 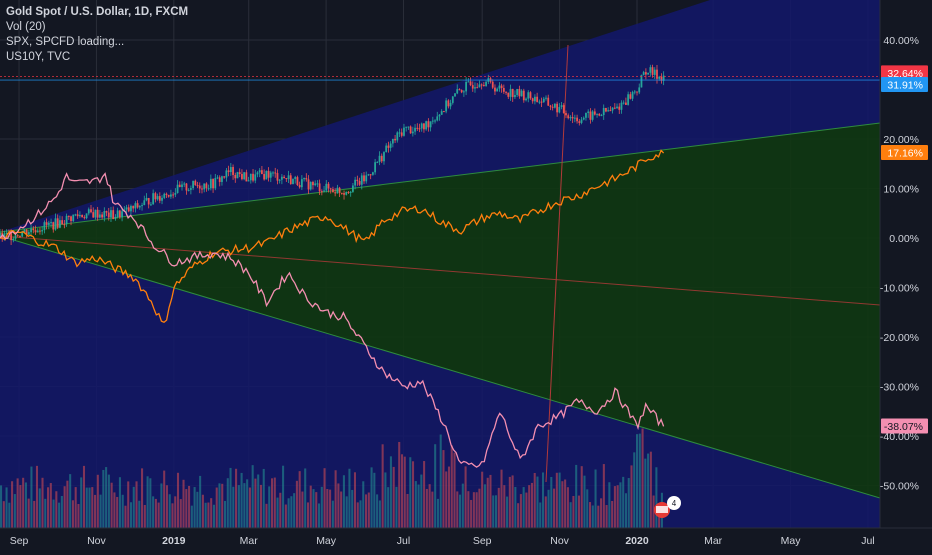 I want to click on vertical-ray-line, so click(x=557, y=263).